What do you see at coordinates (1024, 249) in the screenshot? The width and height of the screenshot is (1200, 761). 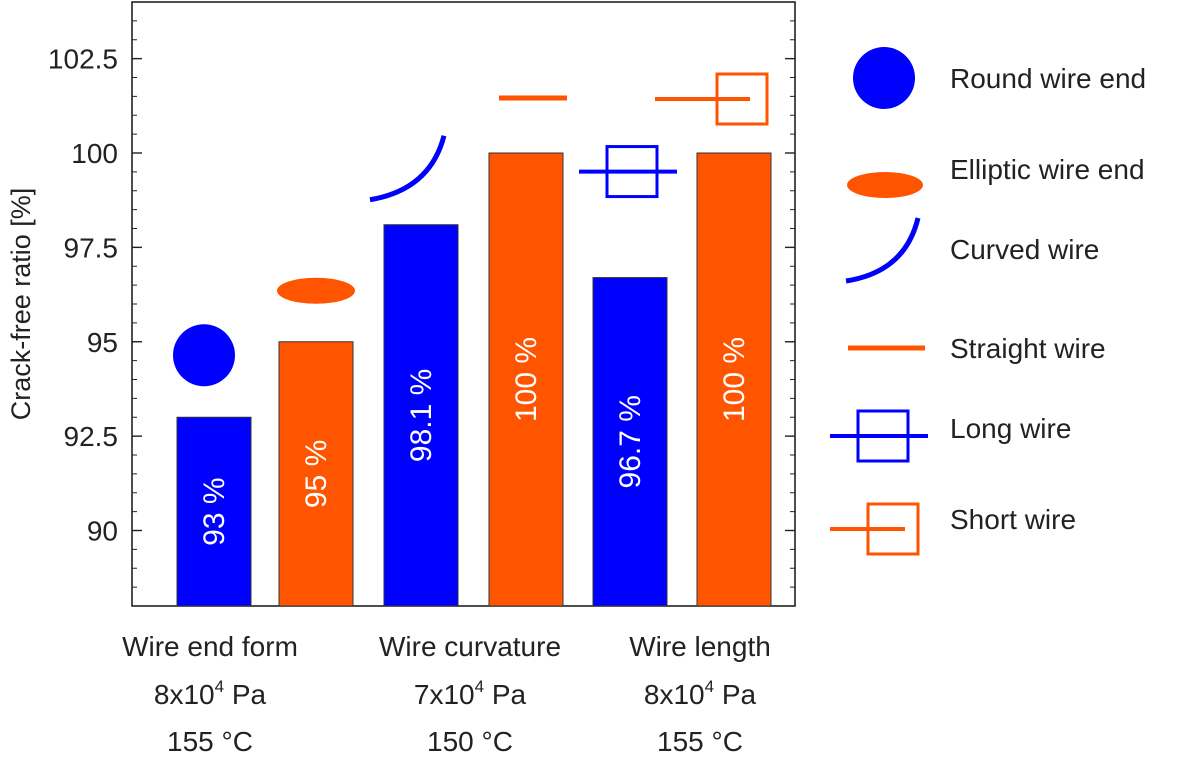 I see `legend-label: Curved wire` at bounding box center [1024, 249].